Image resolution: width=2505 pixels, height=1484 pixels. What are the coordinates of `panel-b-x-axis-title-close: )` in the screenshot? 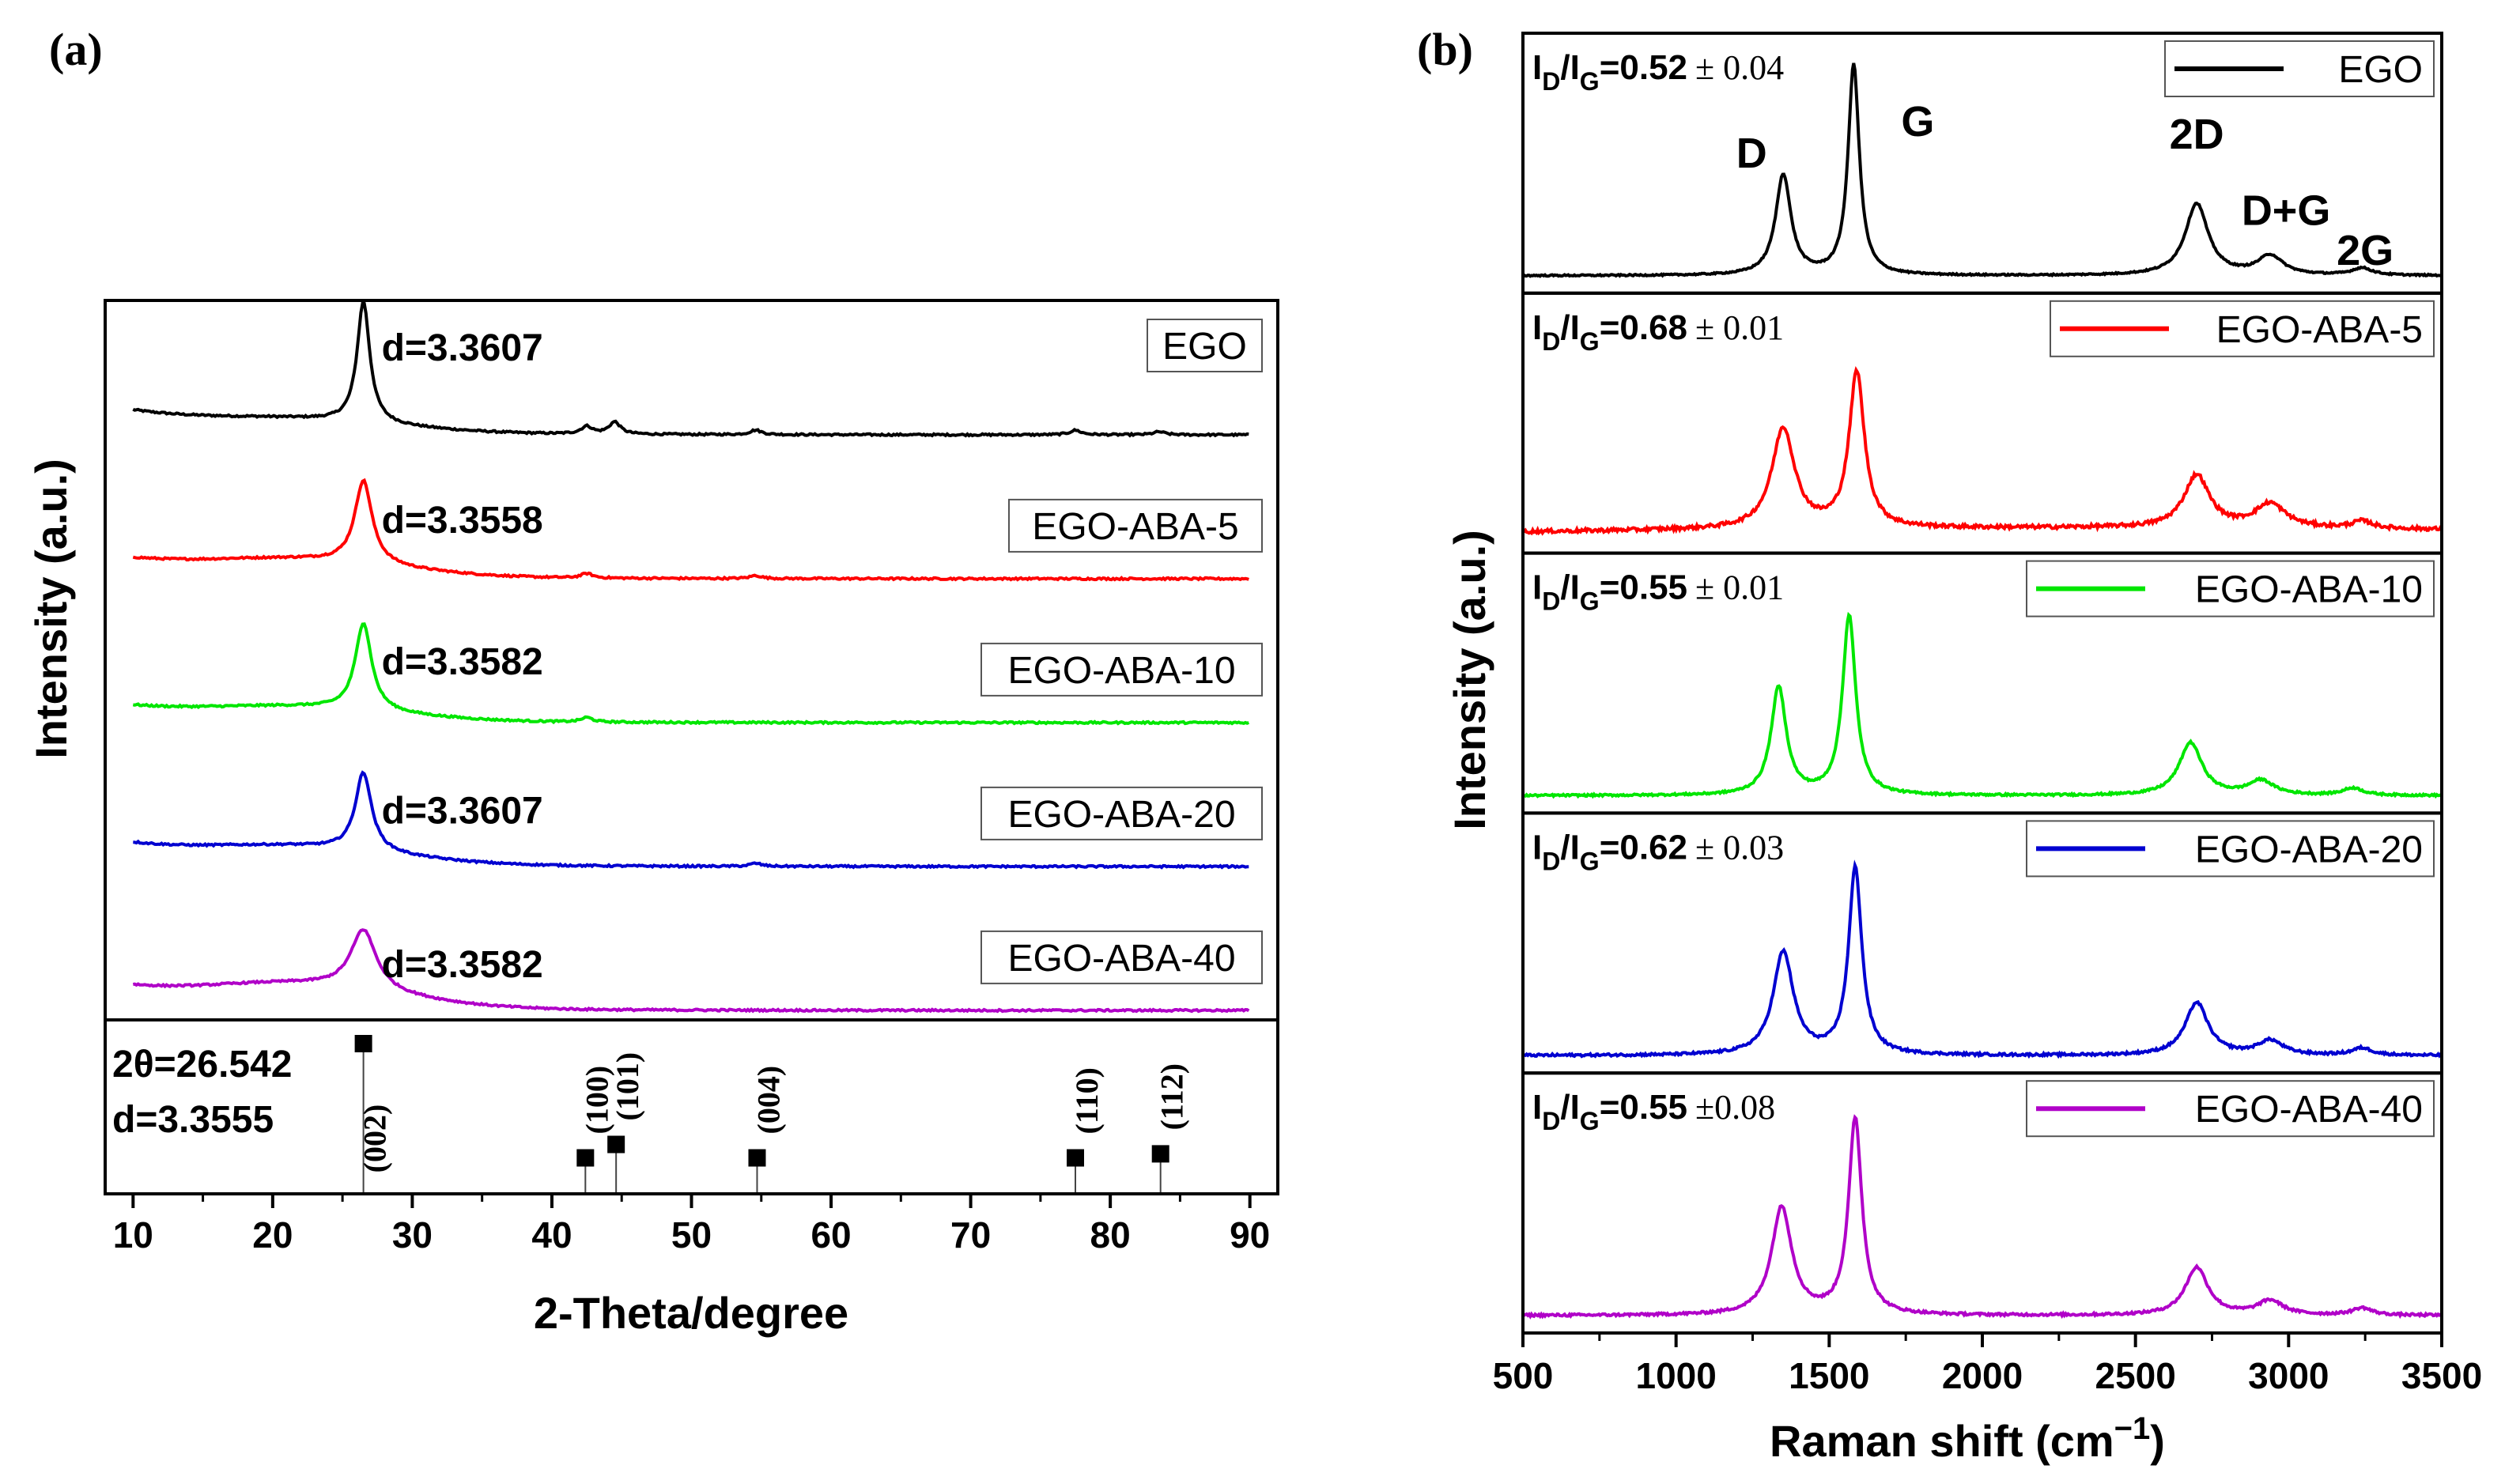 It's located at (2158, 1441).